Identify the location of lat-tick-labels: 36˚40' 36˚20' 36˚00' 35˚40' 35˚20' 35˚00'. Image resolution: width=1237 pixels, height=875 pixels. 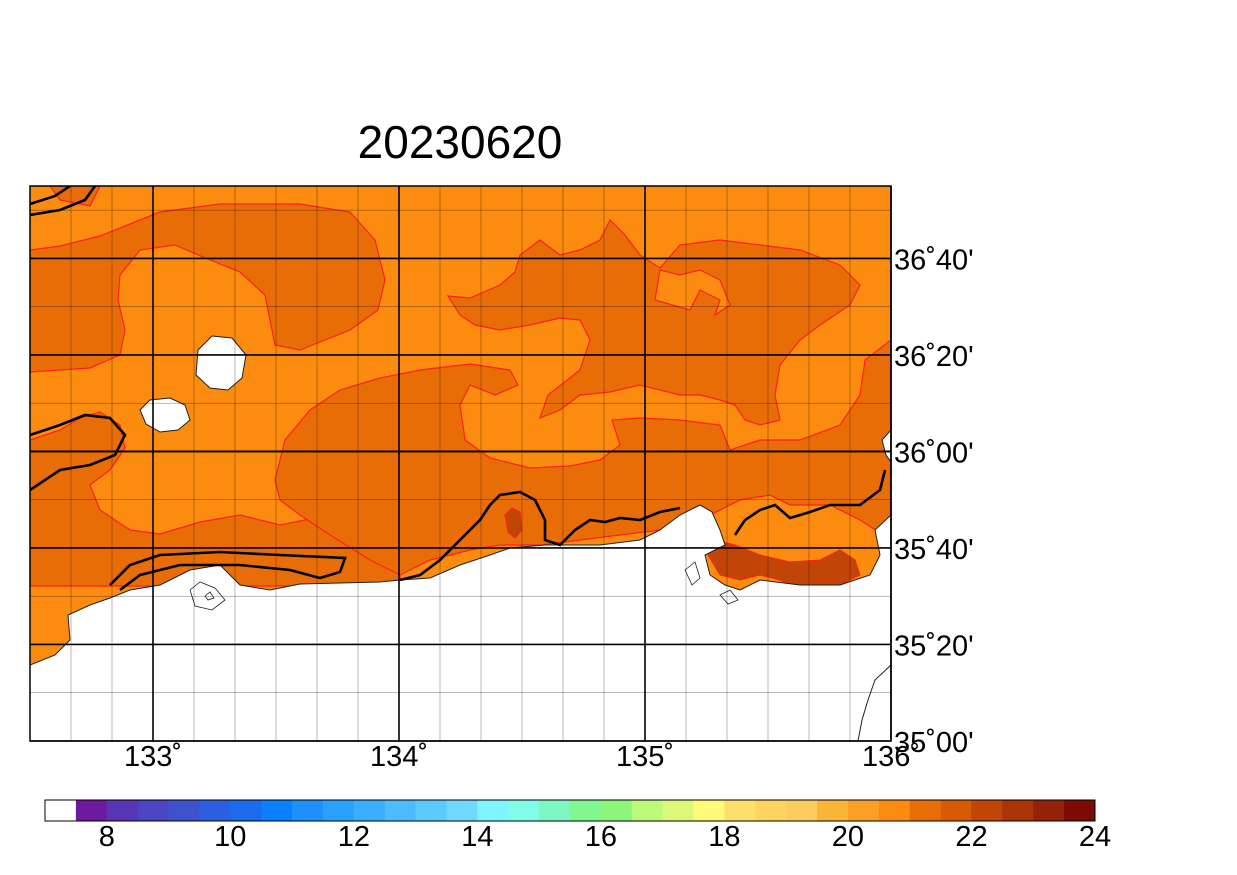
(934, 501).